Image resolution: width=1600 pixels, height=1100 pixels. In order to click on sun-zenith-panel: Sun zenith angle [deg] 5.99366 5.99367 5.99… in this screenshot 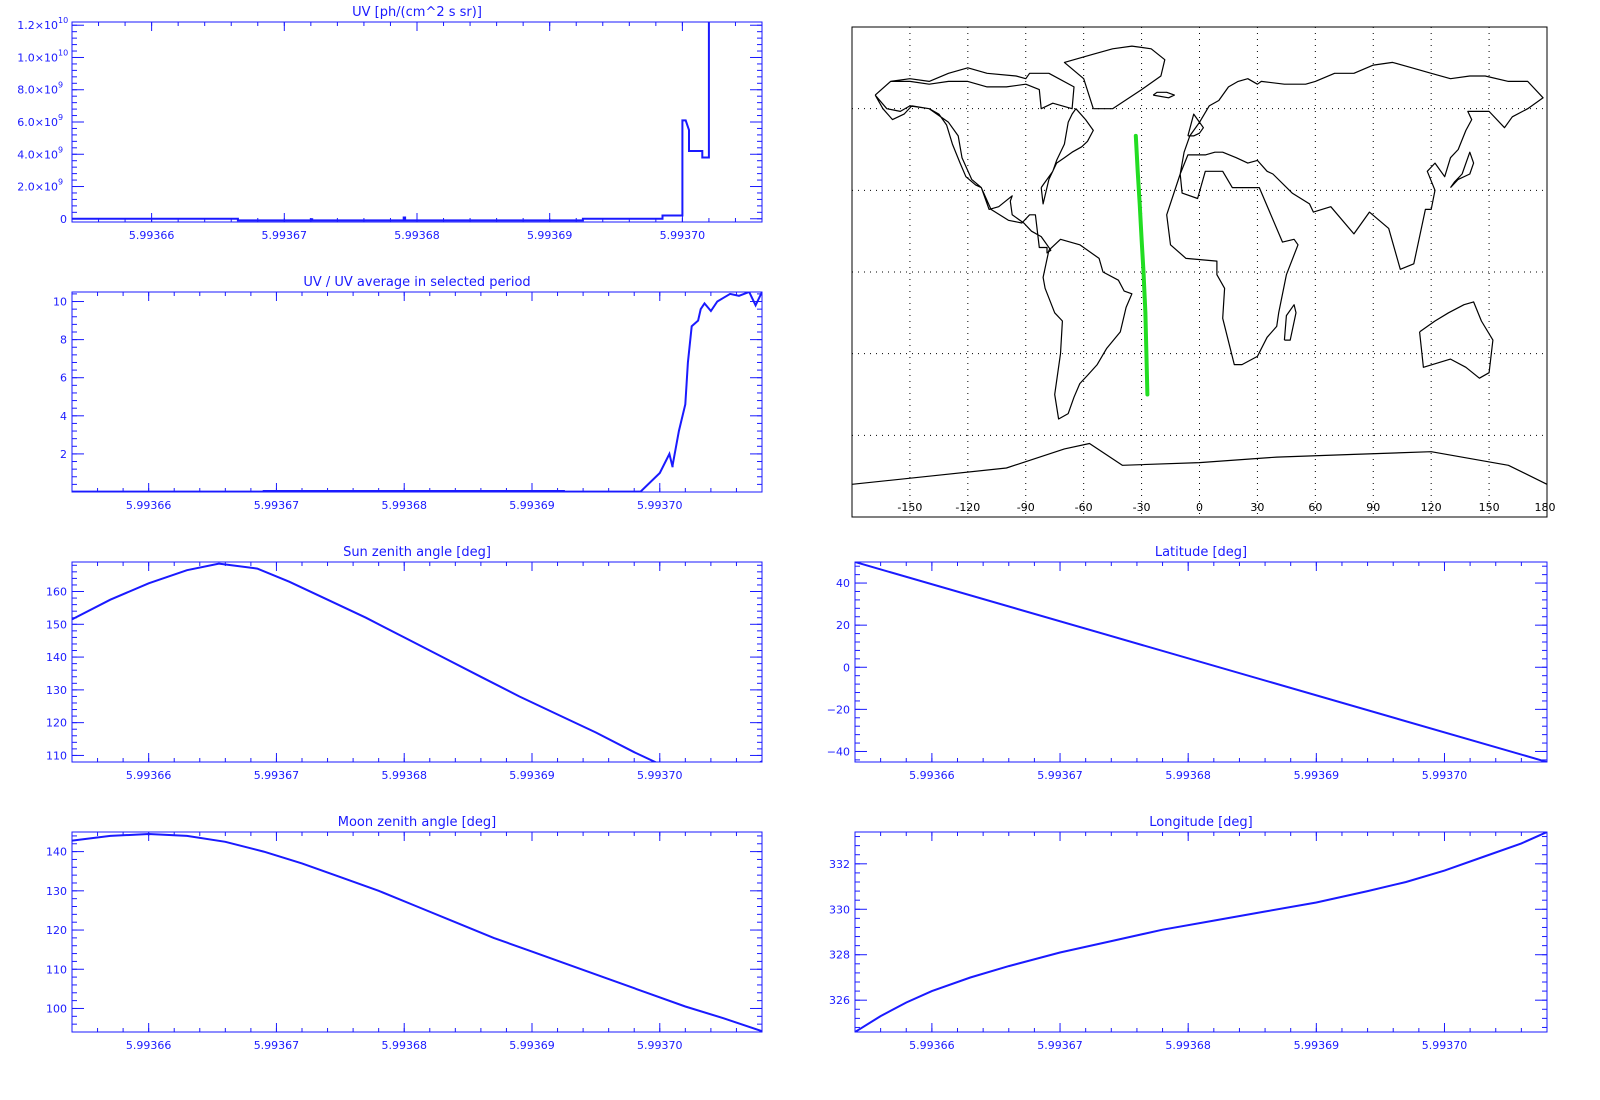, I will do `click(404, 663)`.